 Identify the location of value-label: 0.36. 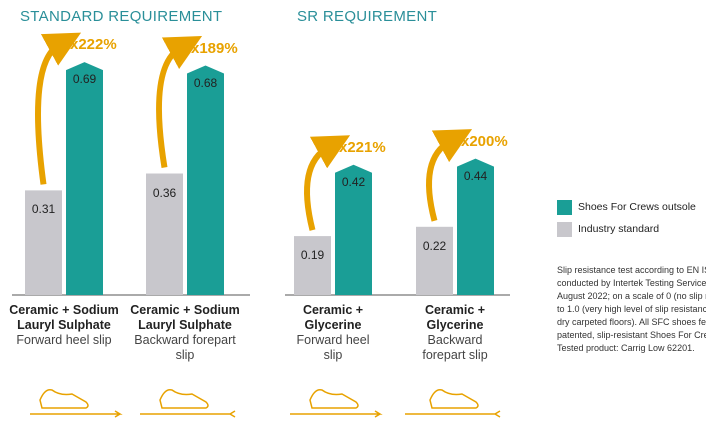
(164, 192).